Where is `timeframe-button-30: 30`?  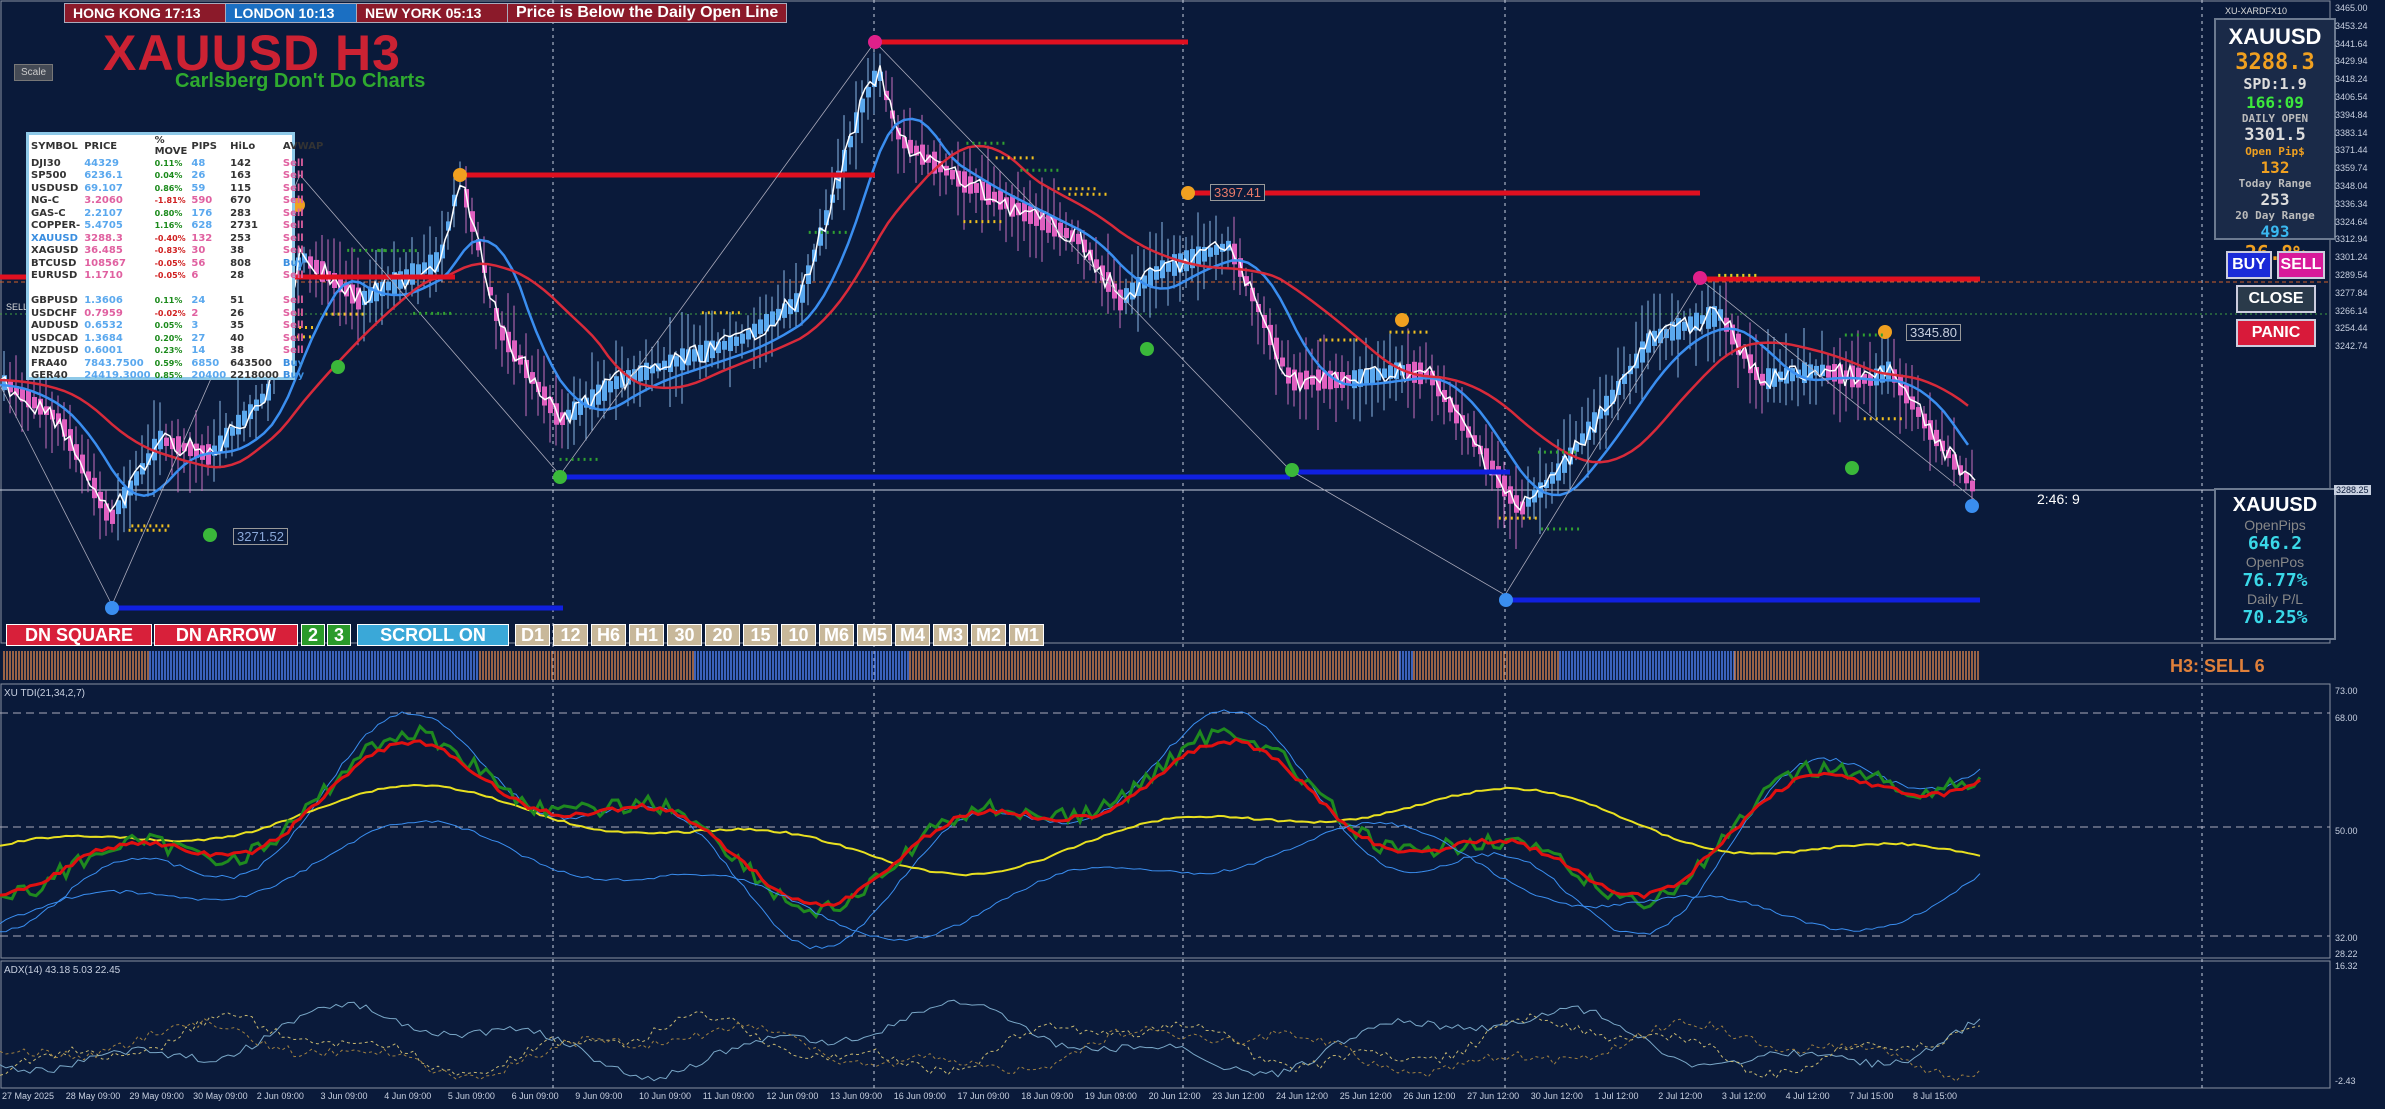 timeframe-button-30: 30 is located at coordinates (684, 635).